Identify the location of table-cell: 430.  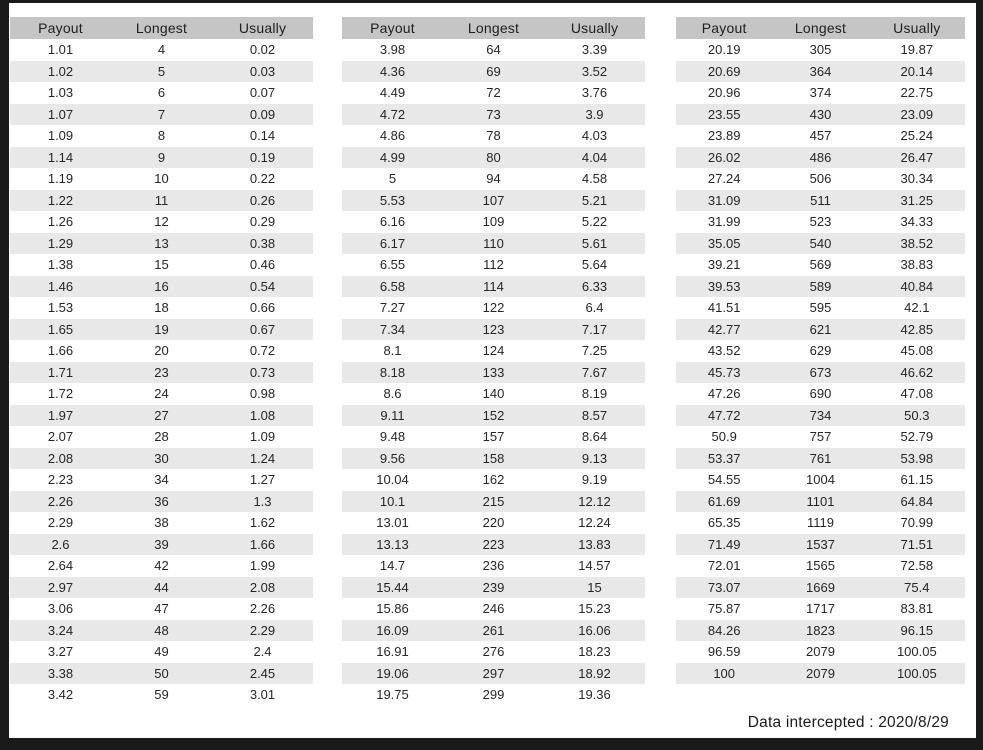
(820, 114).